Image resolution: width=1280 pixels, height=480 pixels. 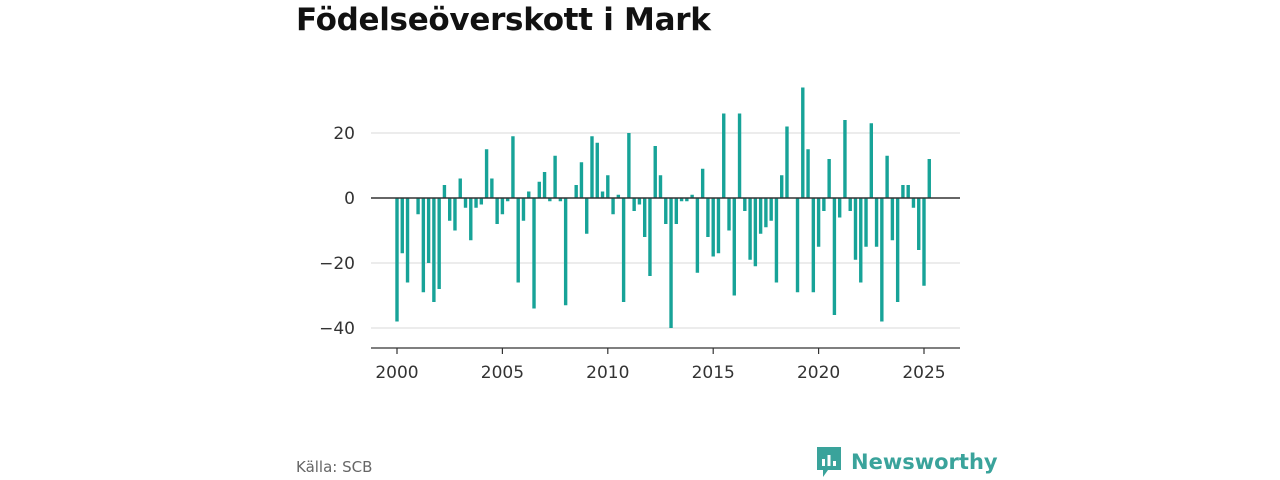 What do you see at coordinates (344, 134) in the screenshot?
I see `y-tick-label: 20` at bounding box center [344, 134].